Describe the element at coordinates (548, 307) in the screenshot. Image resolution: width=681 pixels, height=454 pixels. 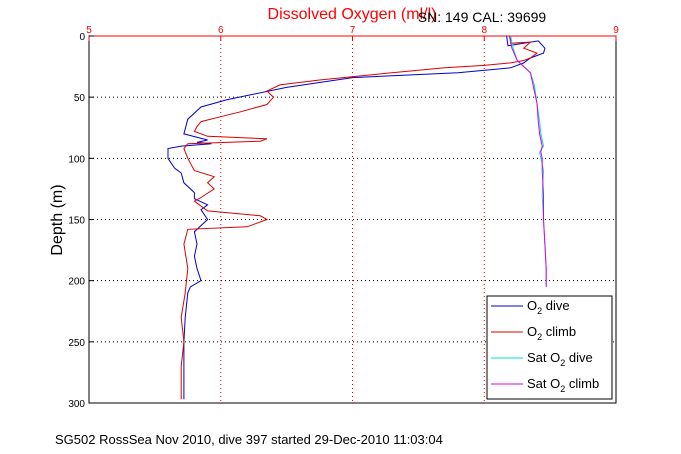
I see `legend-entry: O2 dive` at that location.